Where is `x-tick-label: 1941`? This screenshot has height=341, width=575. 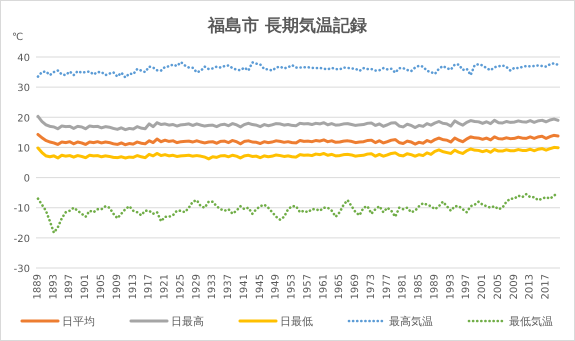 x-tick-label: 1941 is located at coordinates (244, 287).